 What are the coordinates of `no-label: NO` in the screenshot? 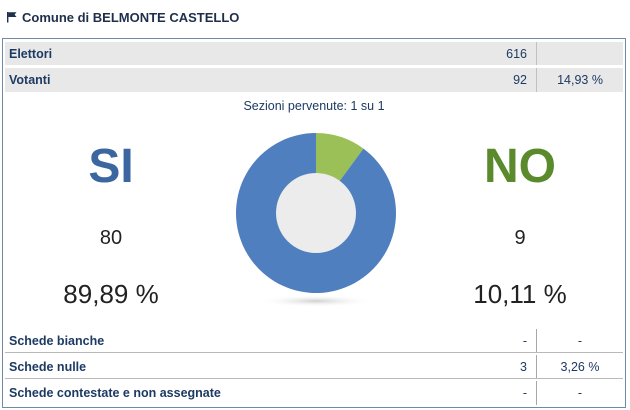 It's located at (520, 166).